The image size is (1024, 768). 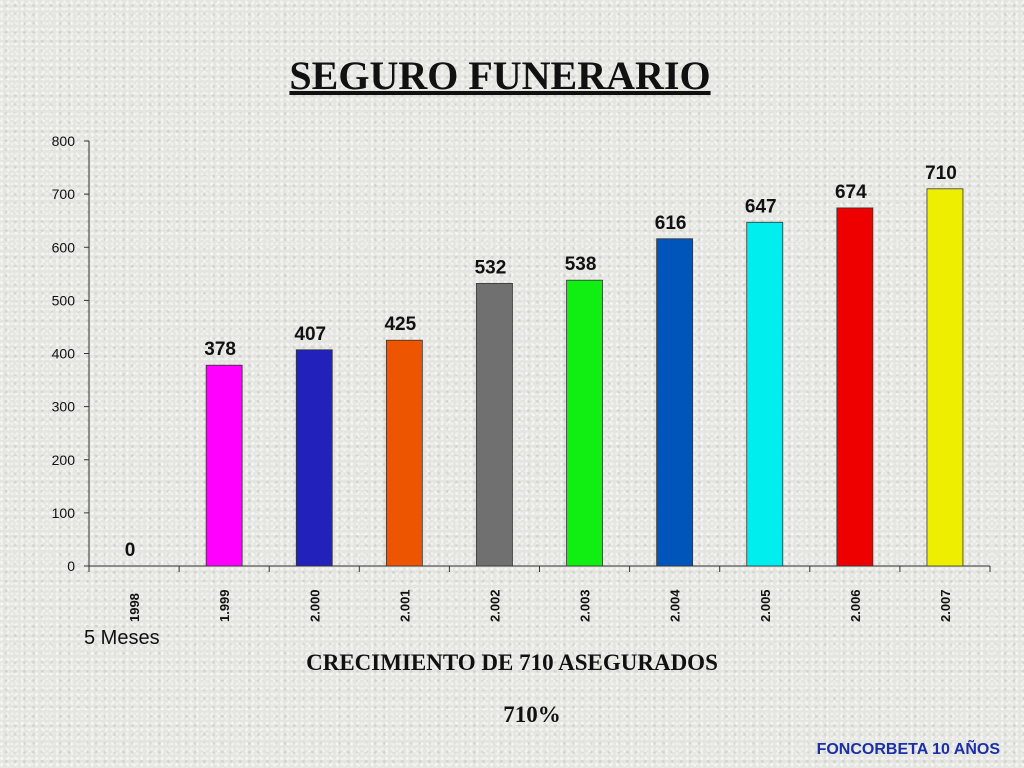 I want to click on y-tick-label: 600, so click(x=64, y=247).